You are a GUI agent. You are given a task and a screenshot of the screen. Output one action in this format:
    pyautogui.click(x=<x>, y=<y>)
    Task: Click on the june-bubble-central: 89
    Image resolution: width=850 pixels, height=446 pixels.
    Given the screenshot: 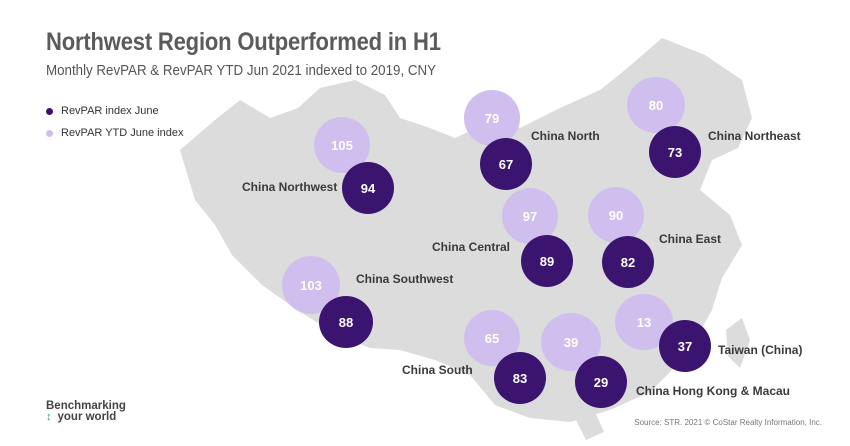 What is the action you would take?
    pyautogui.click(x=547, y=261)
    